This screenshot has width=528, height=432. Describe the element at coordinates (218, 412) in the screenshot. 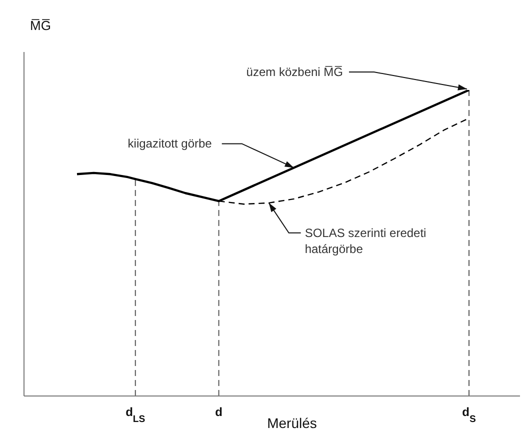

I see `x-tick-label: d` at that location.